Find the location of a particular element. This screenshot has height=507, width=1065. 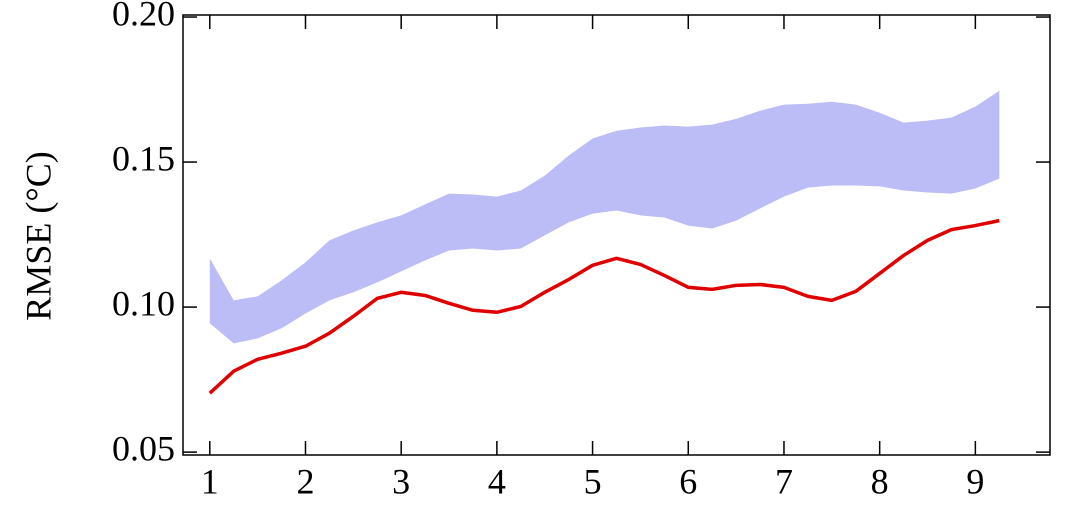

y-axis-label: RMSE (°C) is located at coordinates (38, 235).